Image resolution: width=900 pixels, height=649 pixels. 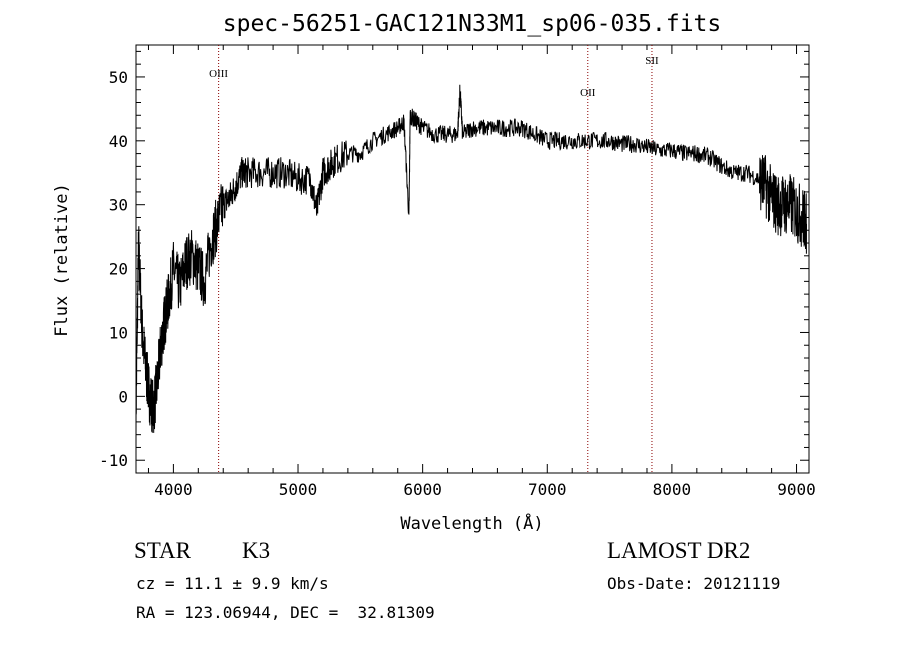 What do you see at coordinates (796, 489) in the screenshot?
I see `x-tick-label: 9000` at bounding box center [796, 489].